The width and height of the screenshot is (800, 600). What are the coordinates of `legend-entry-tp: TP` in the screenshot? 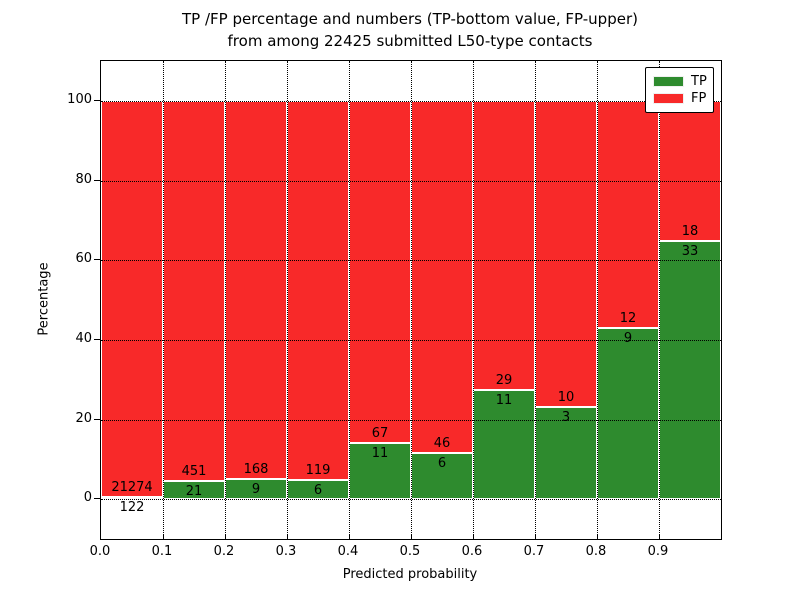 It's located at (683, 81).